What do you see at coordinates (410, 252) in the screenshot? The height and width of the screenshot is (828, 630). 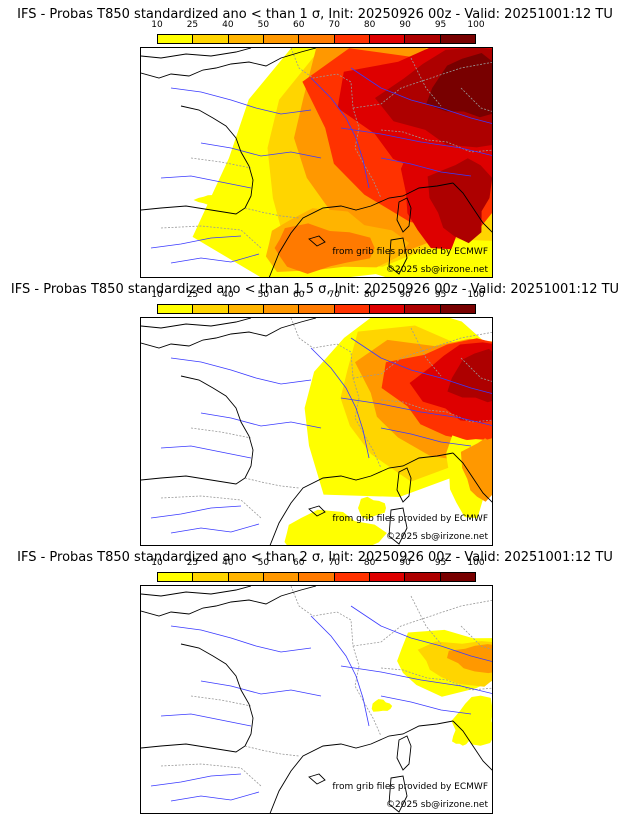 I see `credit-source: from grib files provided by ECMWF` at bounding box center [410, 252].